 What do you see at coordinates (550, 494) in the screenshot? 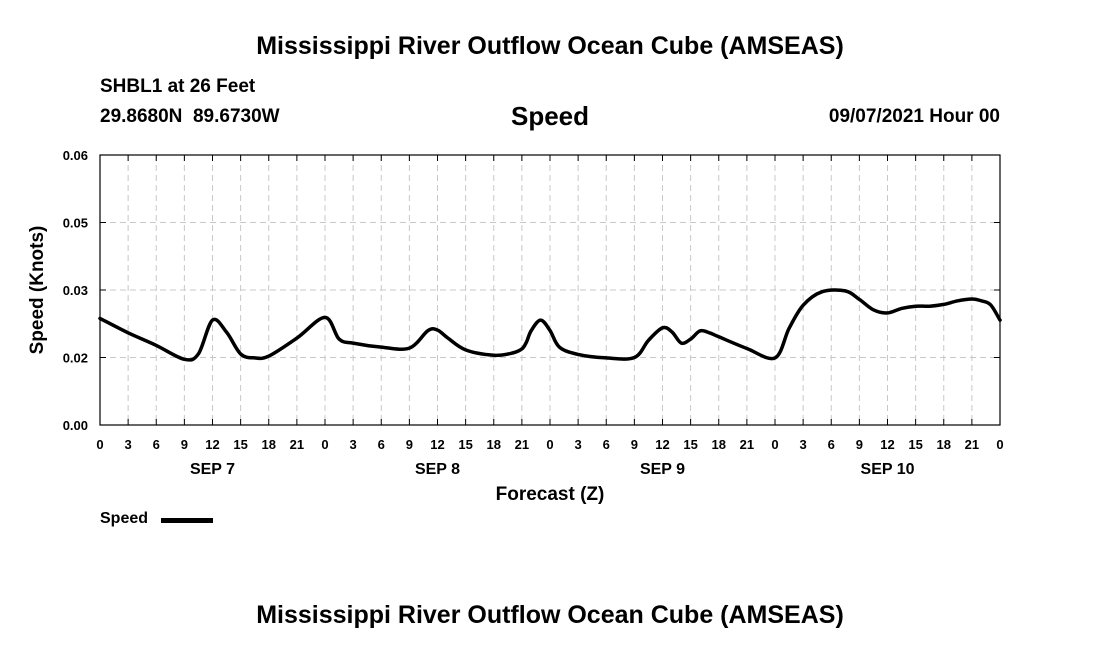
I see `x-axis-label: Forecast (Z)` at bounding box center [550, 494].